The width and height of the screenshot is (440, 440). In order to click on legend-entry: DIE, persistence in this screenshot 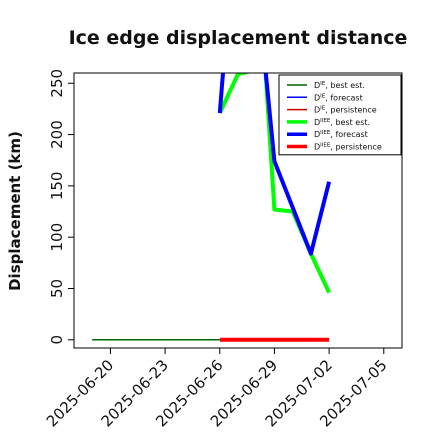, I will do `click(345, 110)`.